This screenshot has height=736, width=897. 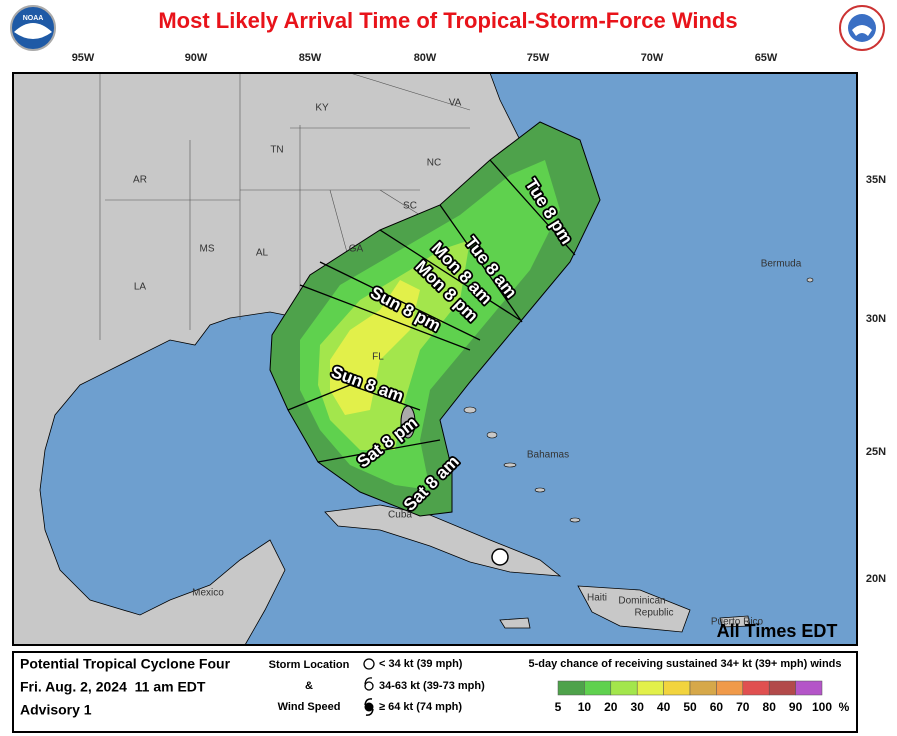 What do you see at coordinates (597, 598) in the screenshot?
I see `place-label: Haiti` at bounding box center [597, 598].